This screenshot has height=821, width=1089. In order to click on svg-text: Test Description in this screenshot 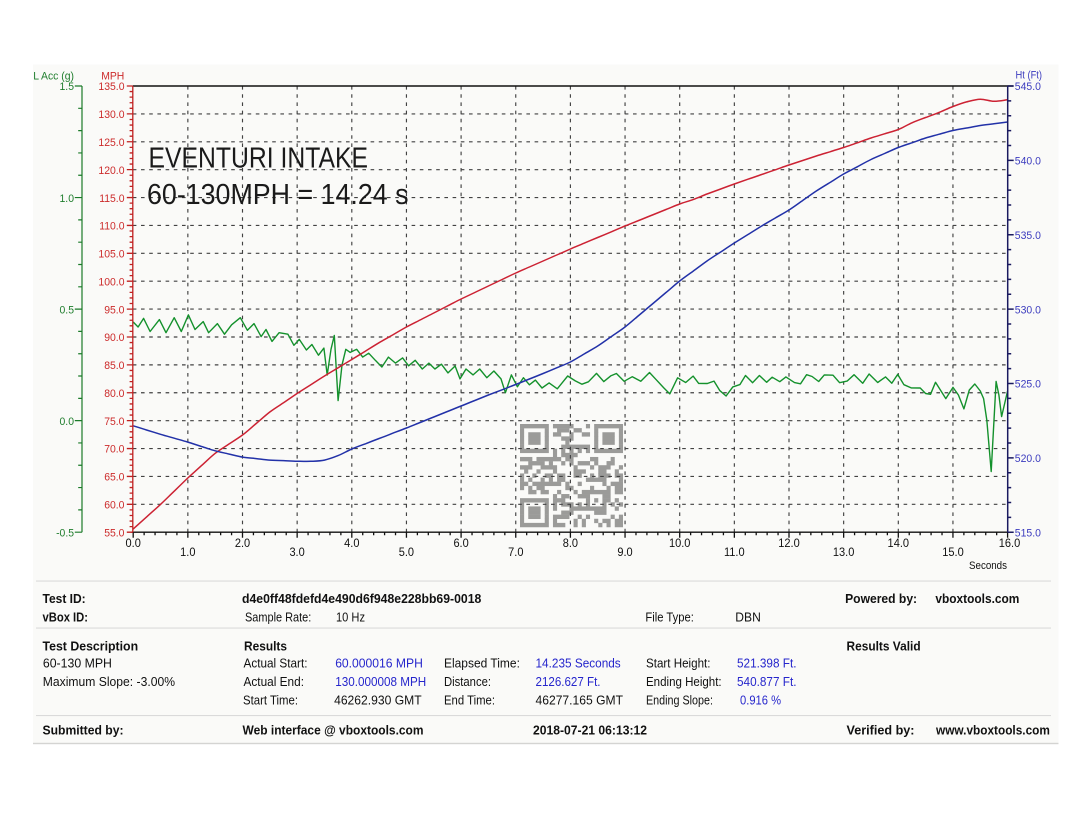, I will do `click(91, 645)`.